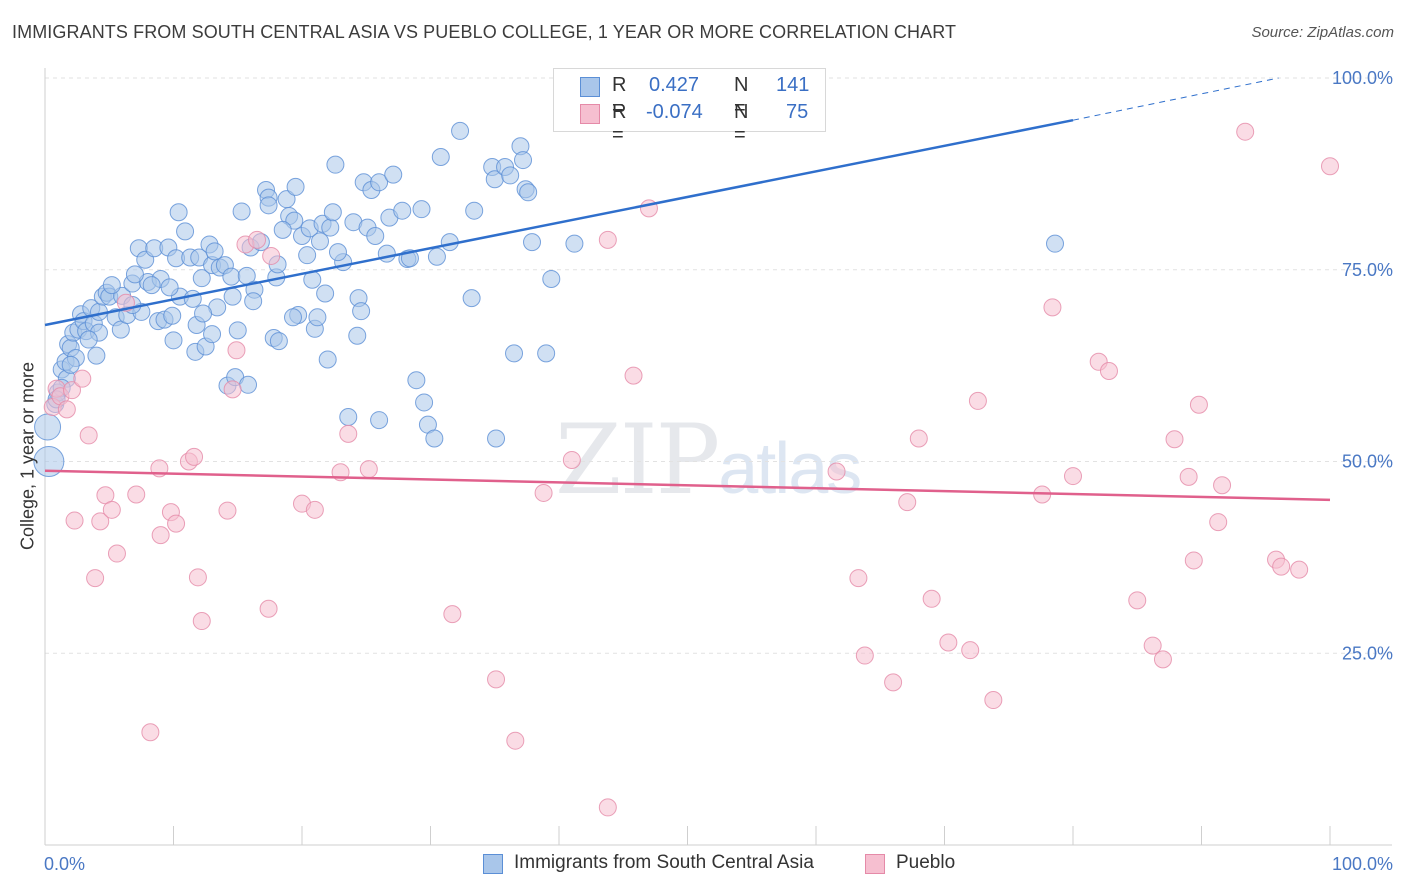 The height and width of the screenshot is (892, 1406). Describe the element at coordinates (1367, 653) in the screenshot. I see `y-tick-label: 25.0%` at that location.